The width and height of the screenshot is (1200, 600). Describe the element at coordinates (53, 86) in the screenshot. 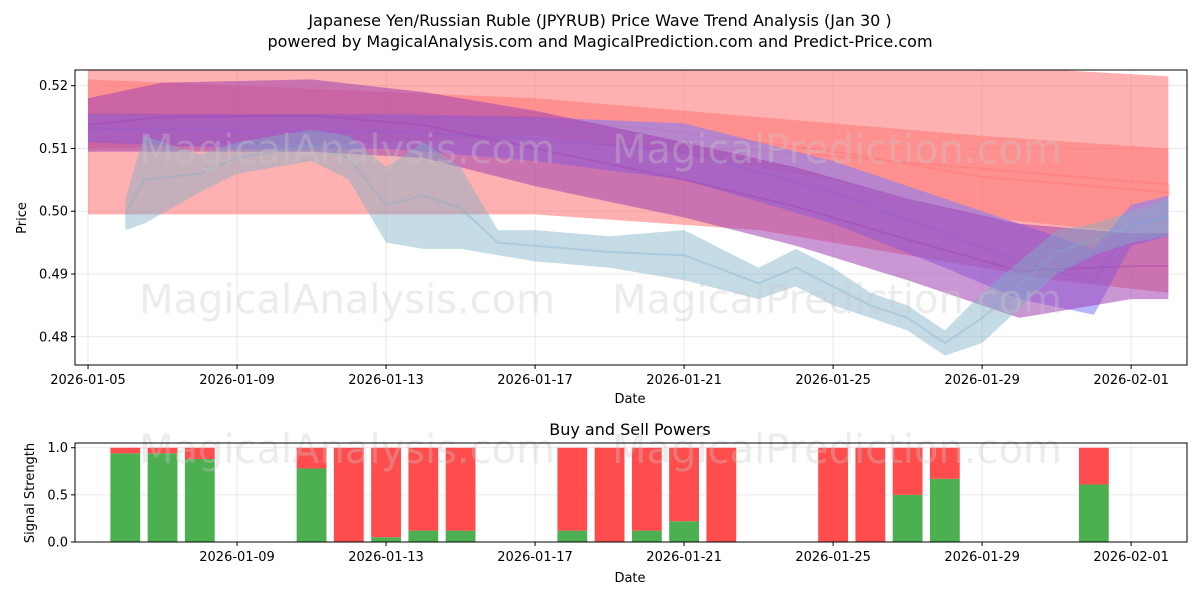

I see `top-y-tick-label: 0.52` at that location.